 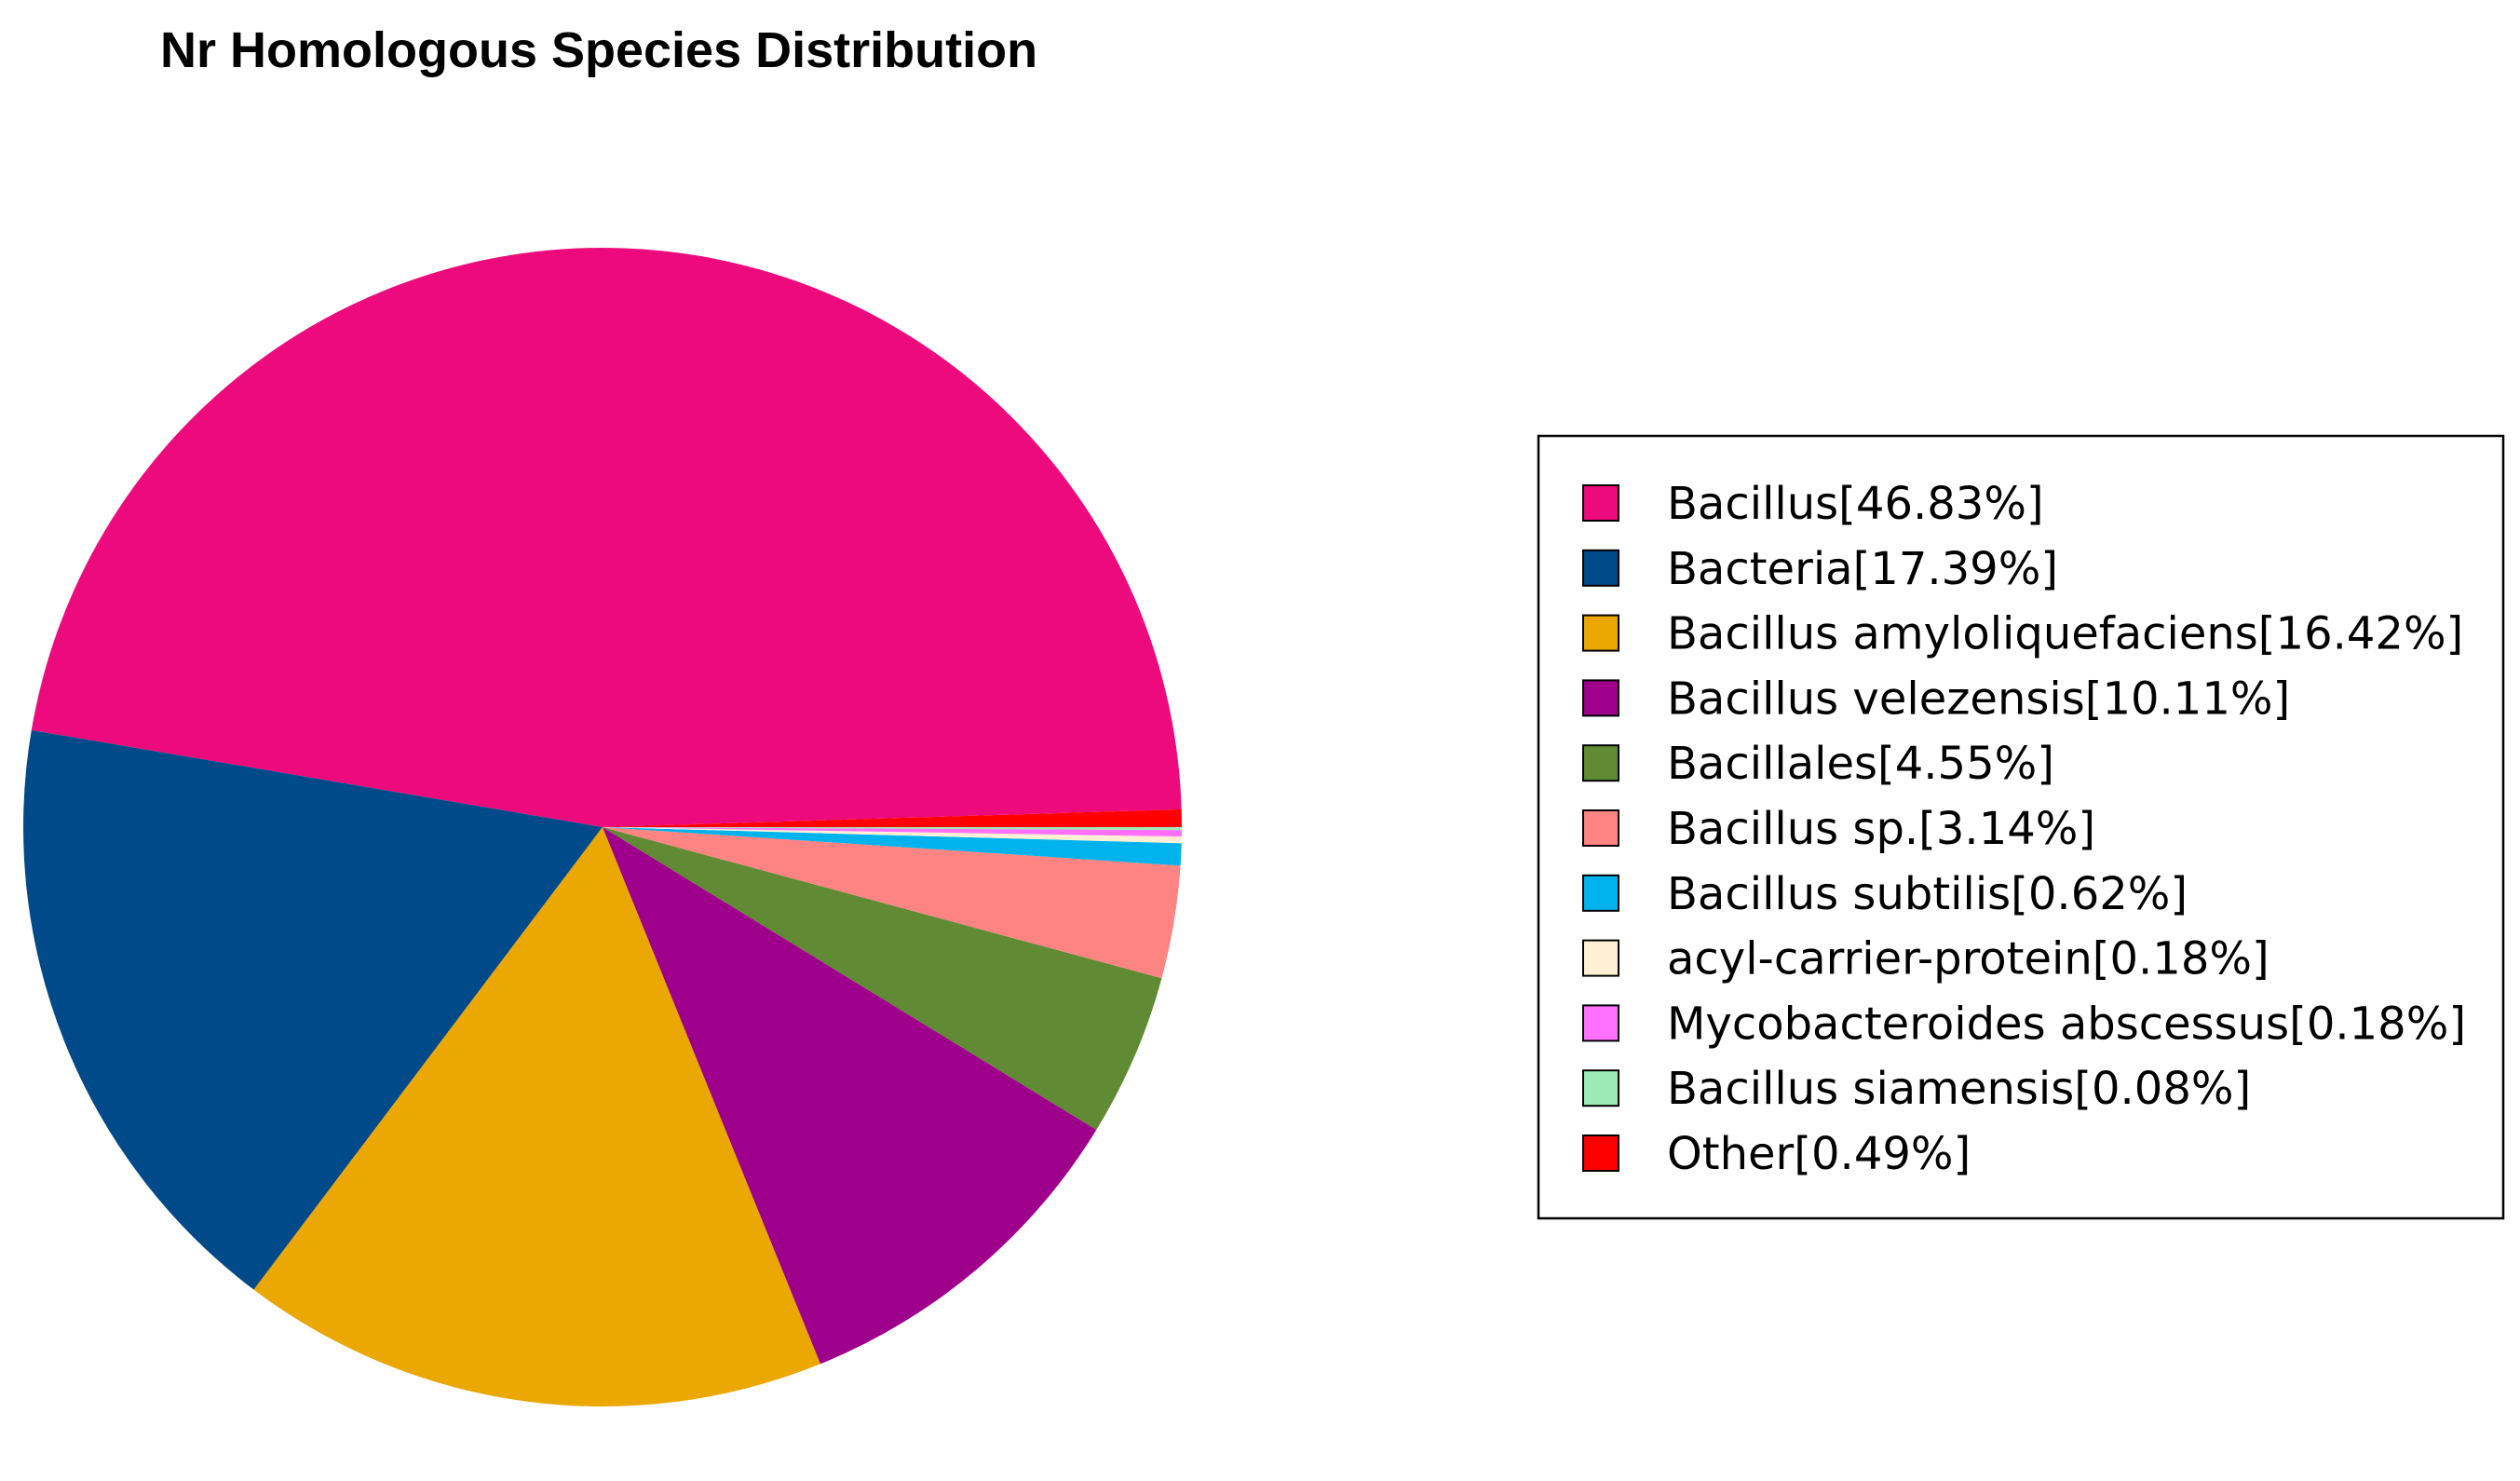 What do you see at coordinates (1978, 699) in the screenshot?
I see `legend-label: Bacillus velezensis[10.11%]` at bounding box center [1978, 699].